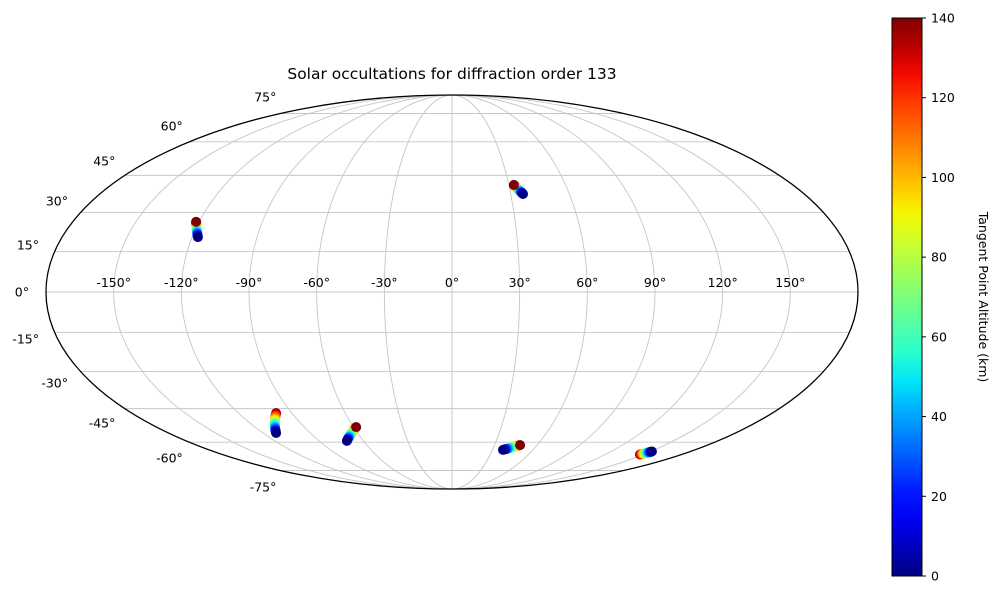 This screenshot has width=1000, height=600. What do you see at coordinates (104, 161) in the screenshot?
I see `lat-tick-label: 45°` at bounding box center [104, 161].